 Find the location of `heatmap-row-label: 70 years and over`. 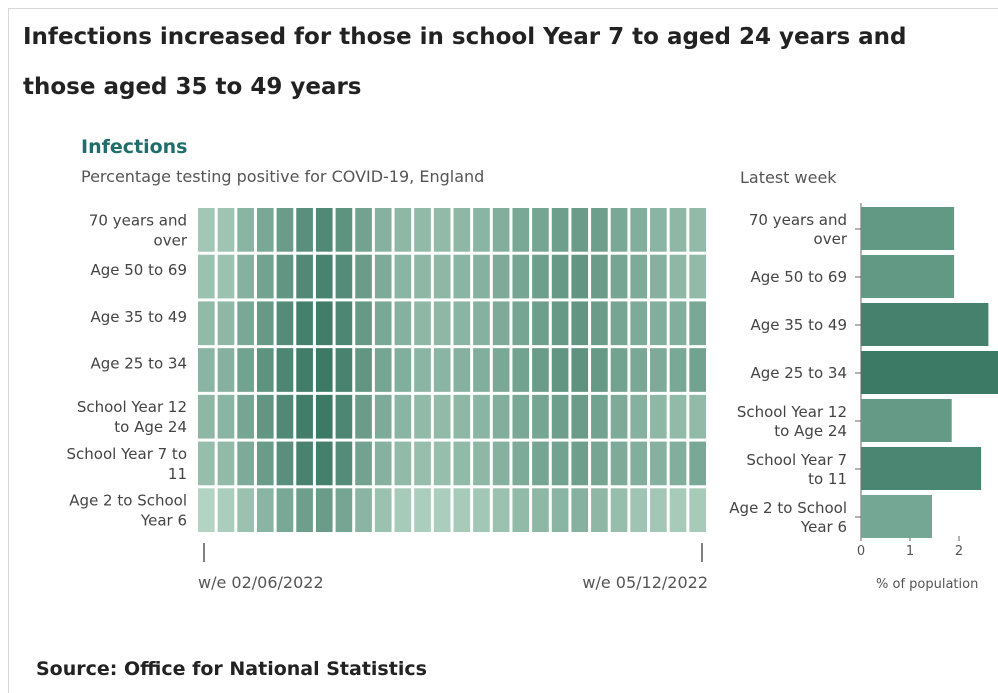

heatmap-row-label: 70 years and over is located at coordinates (138, 230).